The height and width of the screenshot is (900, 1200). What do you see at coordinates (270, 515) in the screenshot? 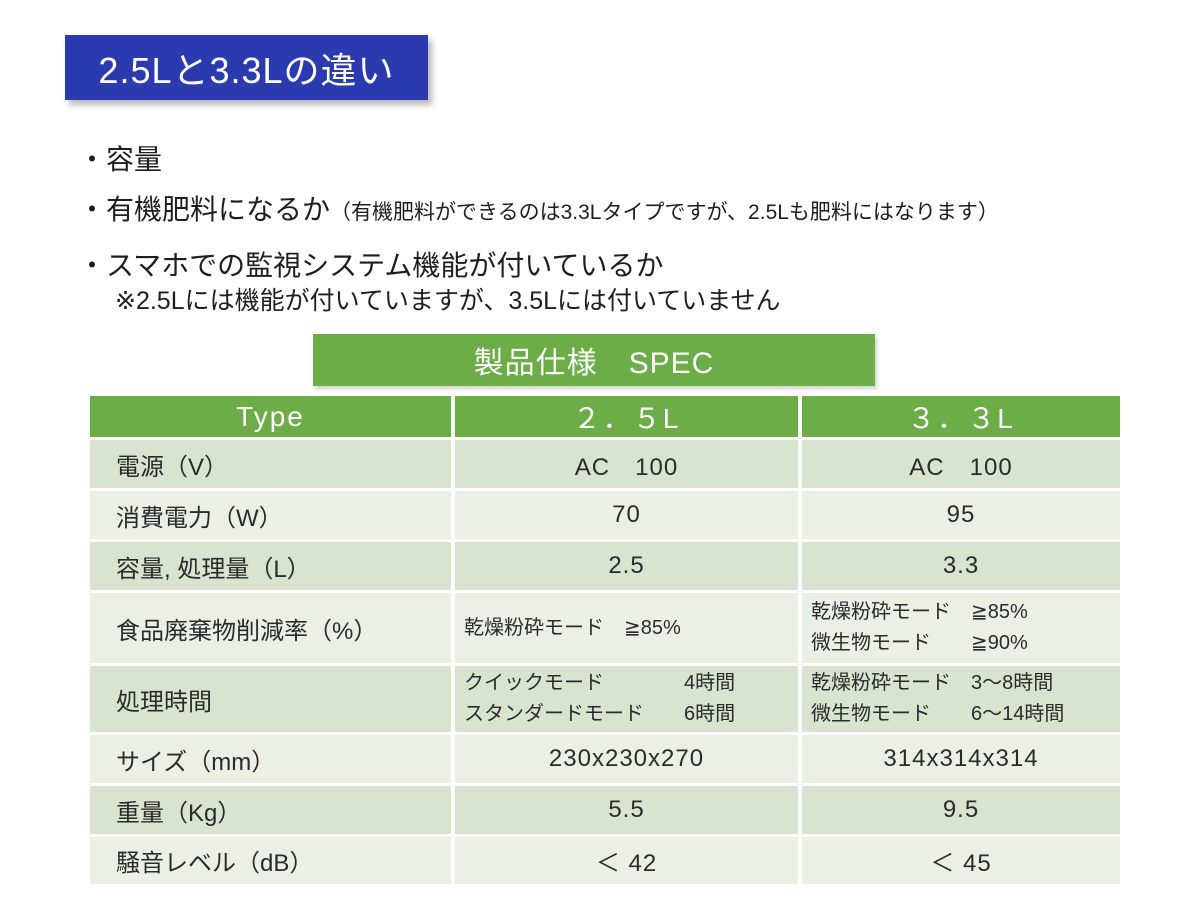
I see `spec-row-label: 消費電力（W）` at bounding box center [270, 515].